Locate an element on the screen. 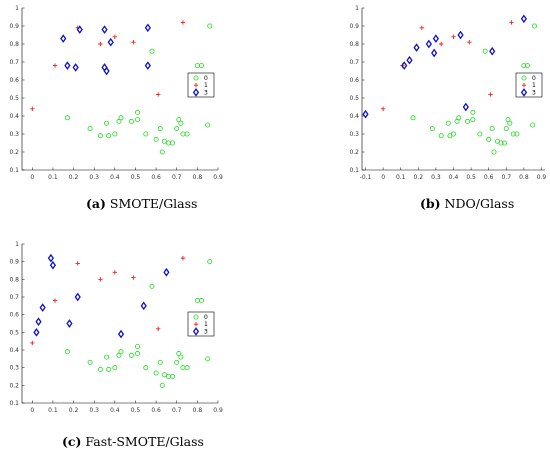 The image size is (550, 455). caption-tag: (b) is located at coordinates (430, 203).